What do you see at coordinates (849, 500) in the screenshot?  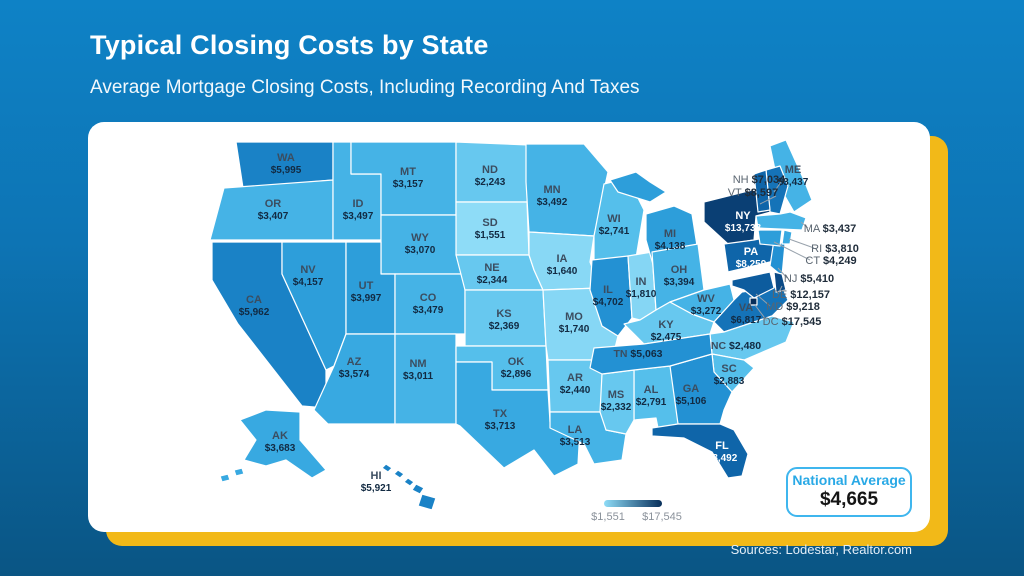 I see `national-average-value: $4,665` at bounding box center [849, 500].